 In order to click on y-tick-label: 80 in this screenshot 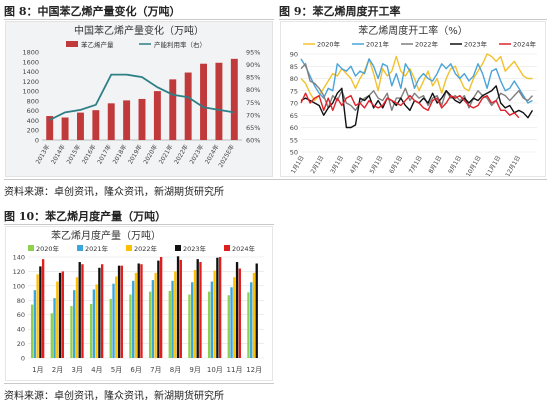, I will do `click(21, 301)`.